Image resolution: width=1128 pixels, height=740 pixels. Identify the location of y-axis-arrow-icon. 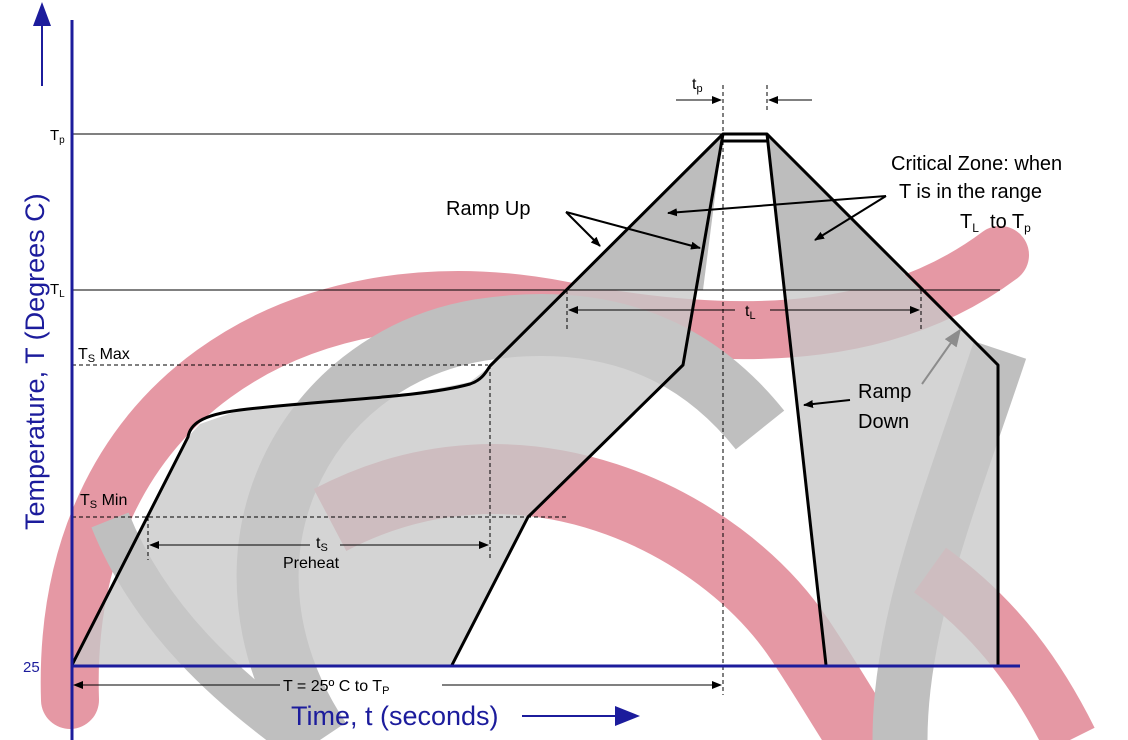
(42, 14).